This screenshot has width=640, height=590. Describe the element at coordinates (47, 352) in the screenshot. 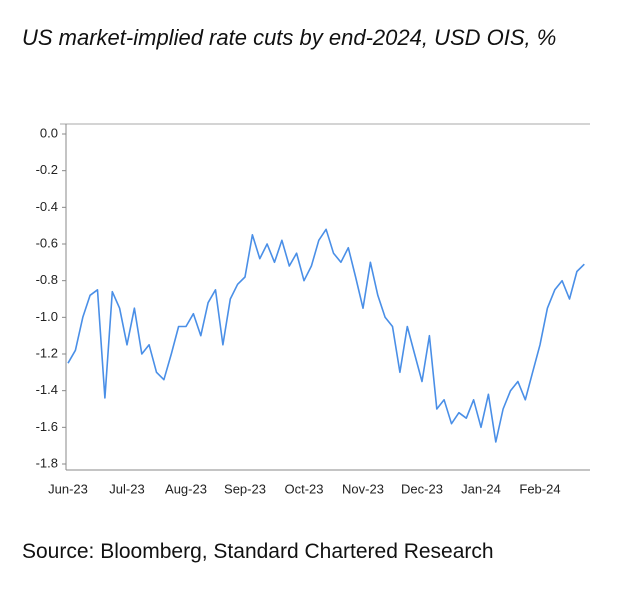

I see `y-tick-label: -1.2` at that location.